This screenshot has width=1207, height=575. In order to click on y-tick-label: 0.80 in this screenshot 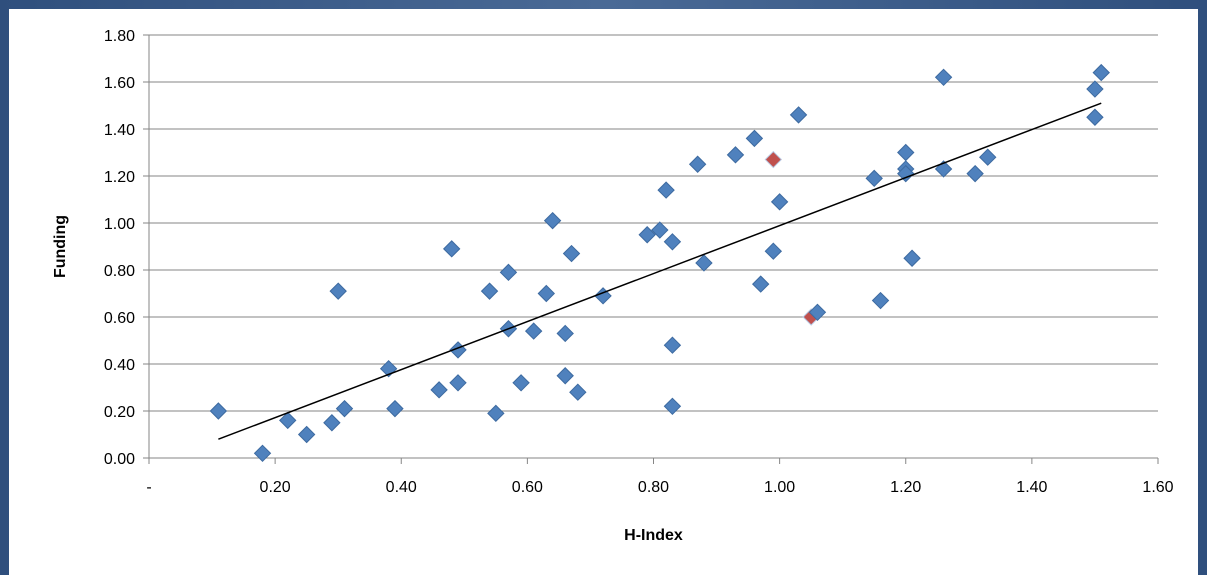, I will do `click(119, 271)`.